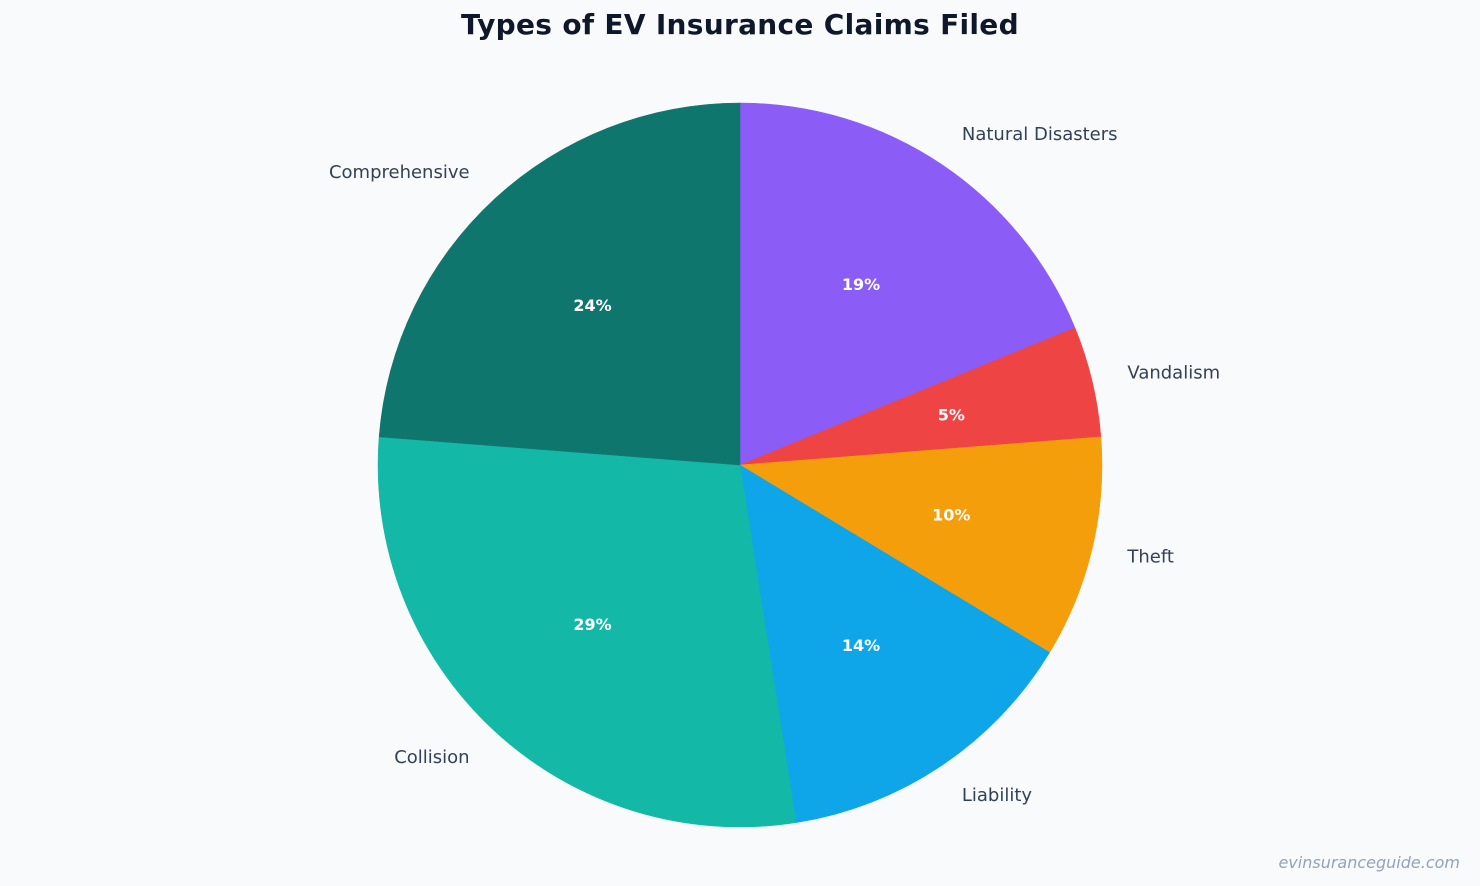 The image size is (1480, 886). Describe the element at coordinates (997, 795) in the screenshot. I see `category-label-liability: Liability` at that location.